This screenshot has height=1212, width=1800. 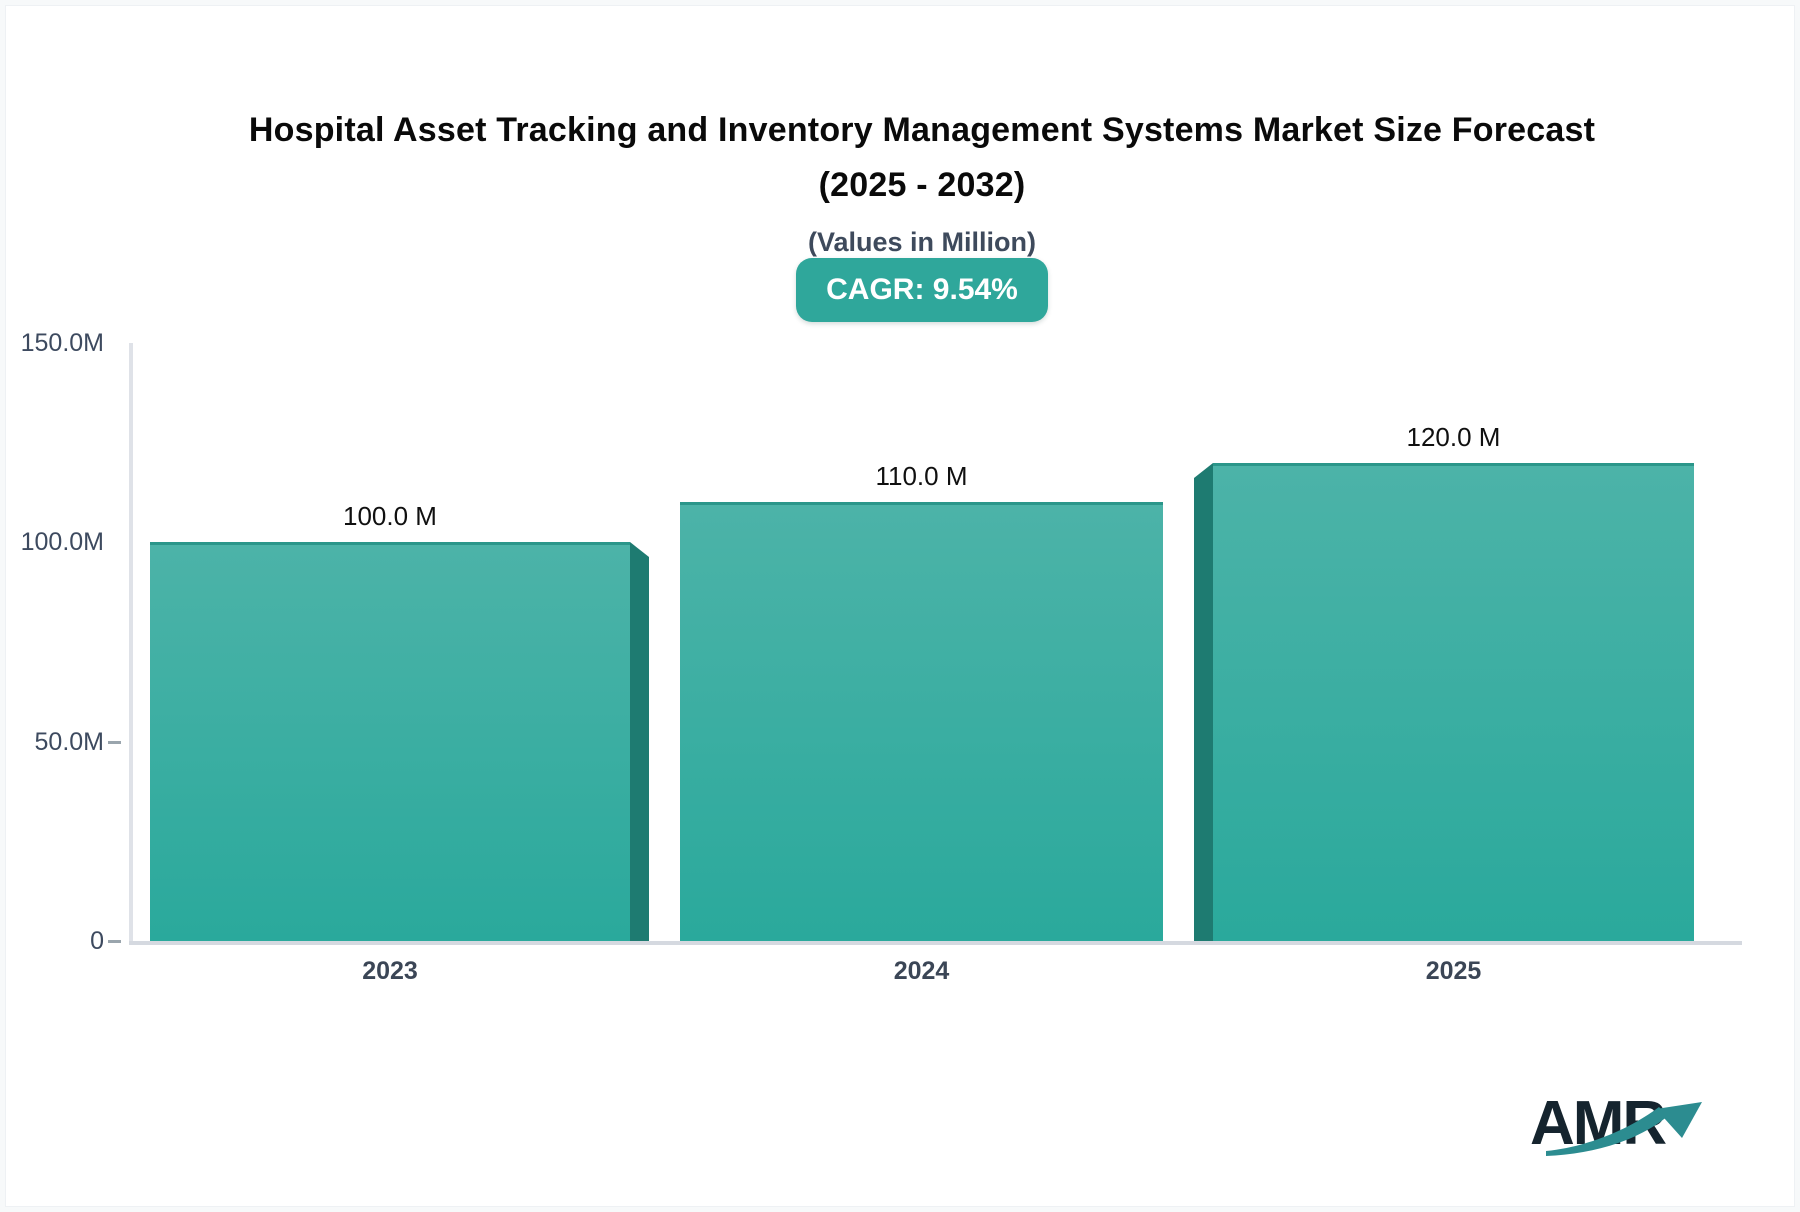 I want to click on y-axis-tick-label: 100.0M, so click(x=62, y=542).